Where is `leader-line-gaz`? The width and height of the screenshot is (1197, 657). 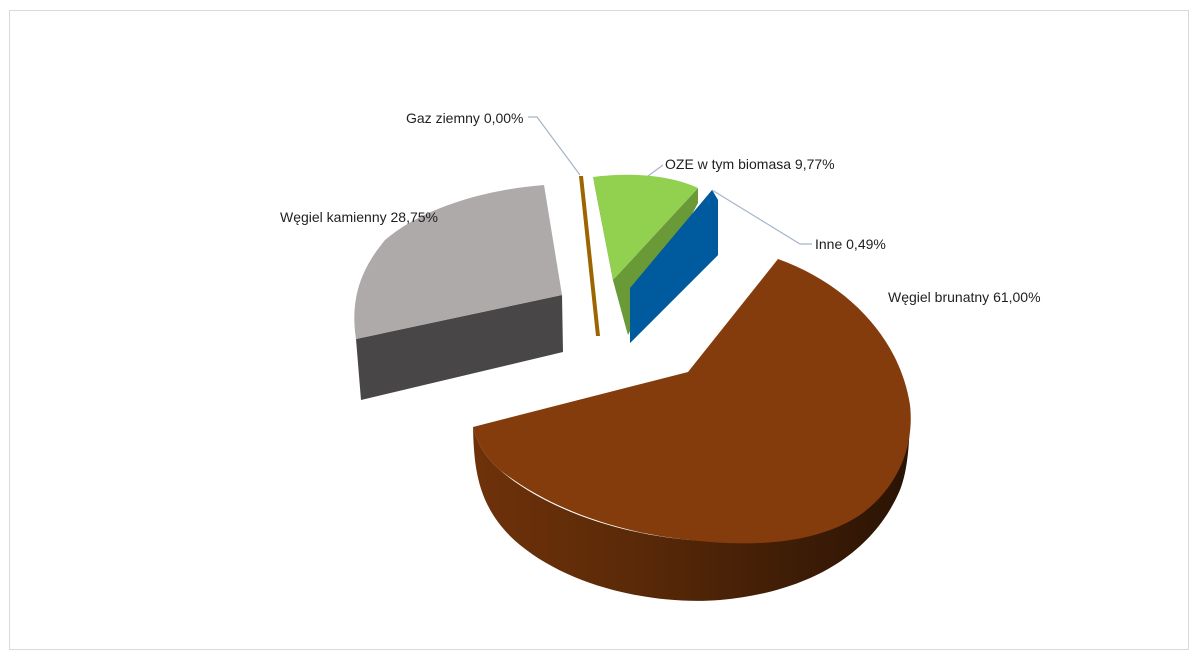
leader-line-gaz is located at coordinates (554, 146).